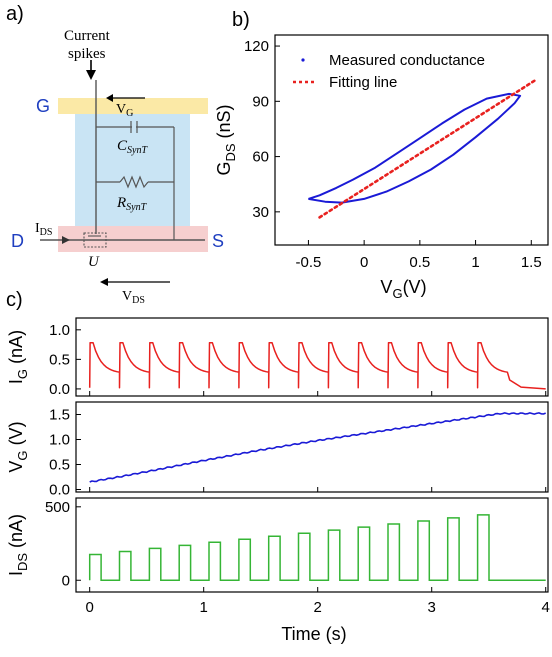 The width and height of the screenshot is (552, 657). Describe the element at coordinates (59, 415) in the screenshot. I see `y-tick-label: 1.5` at that location.